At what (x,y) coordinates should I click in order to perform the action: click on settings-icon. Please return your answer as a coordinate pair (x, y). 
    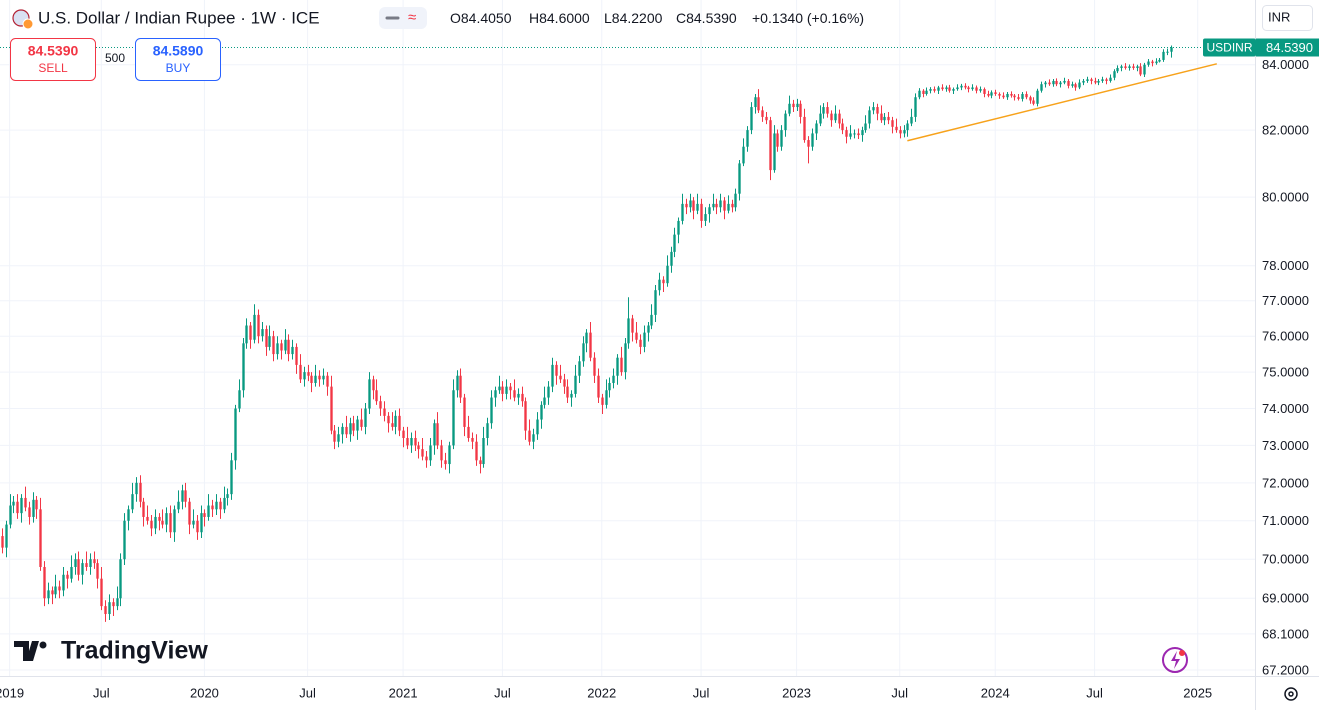
    Looking at the image, I should click on (1291, 694).